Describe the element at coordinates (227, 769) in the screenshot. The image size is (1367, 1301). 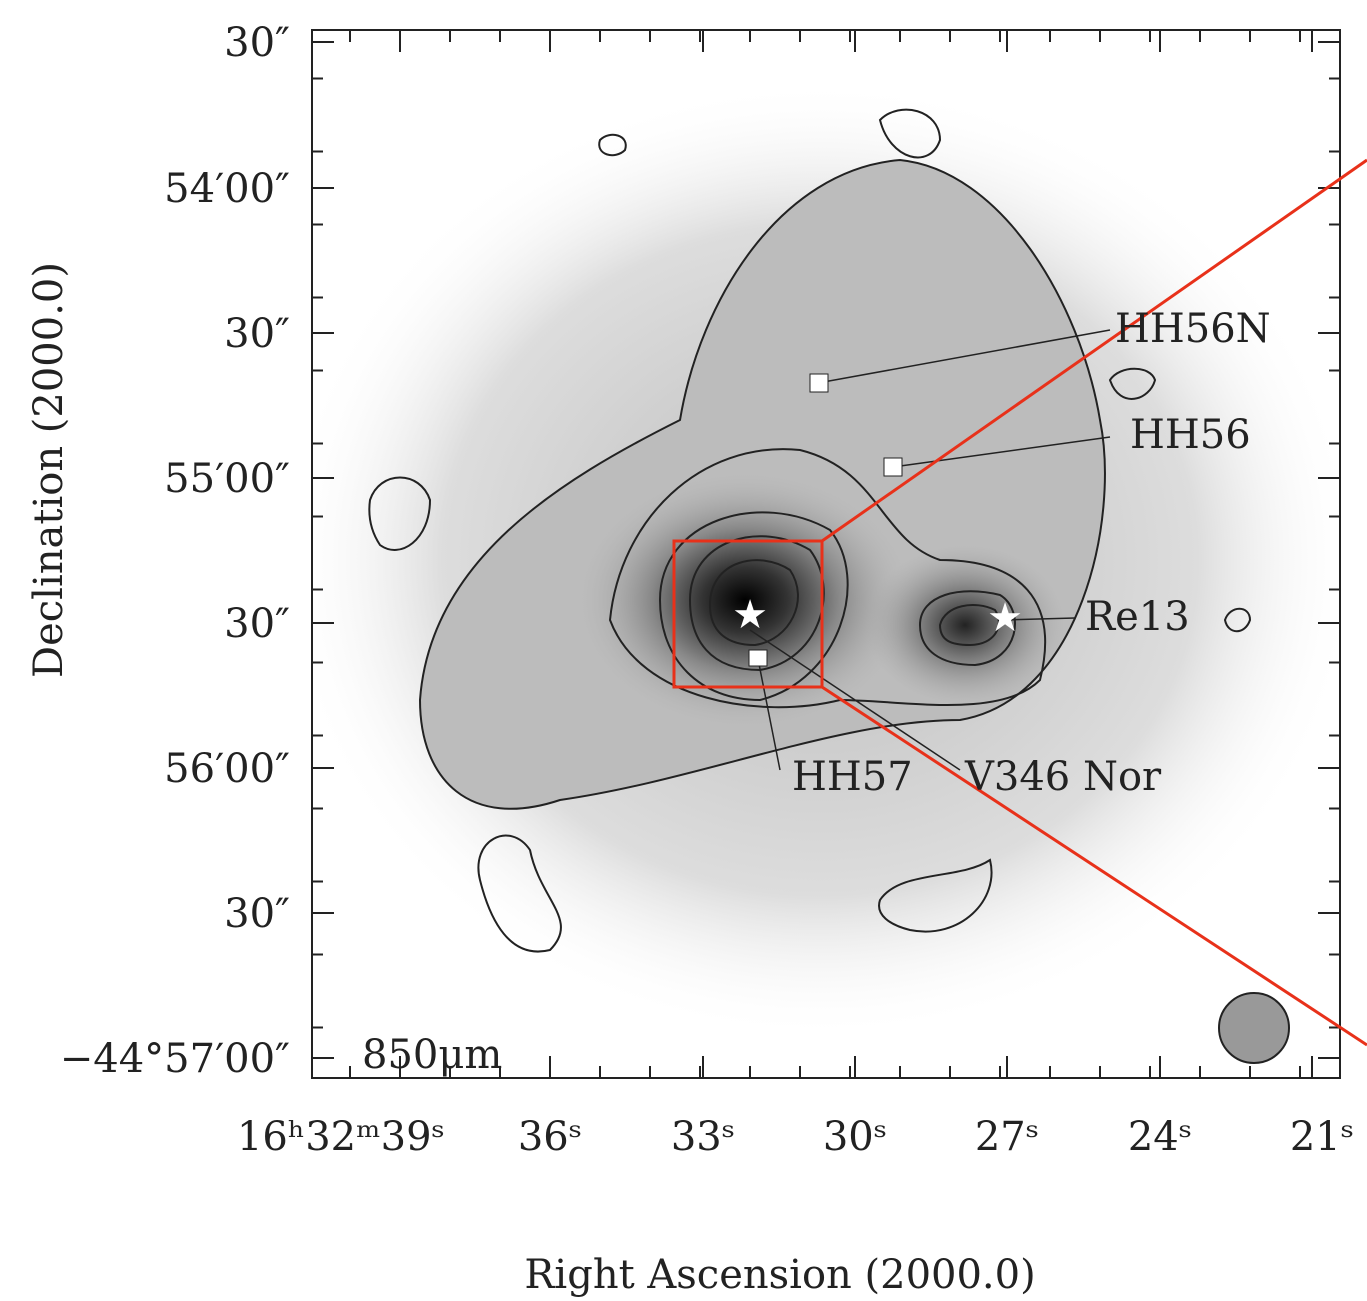
I see `y-tick-label: 56′00″` at that location.